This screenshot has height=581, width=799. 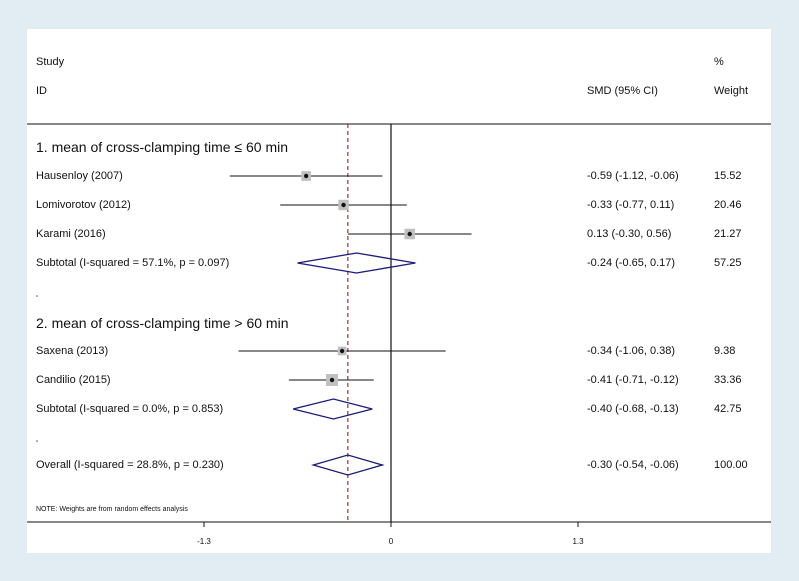 What do you see at coordinates (728, 409) in the screenshot?
I see `weight-text: 42.75` at bounding box center [728, 409].